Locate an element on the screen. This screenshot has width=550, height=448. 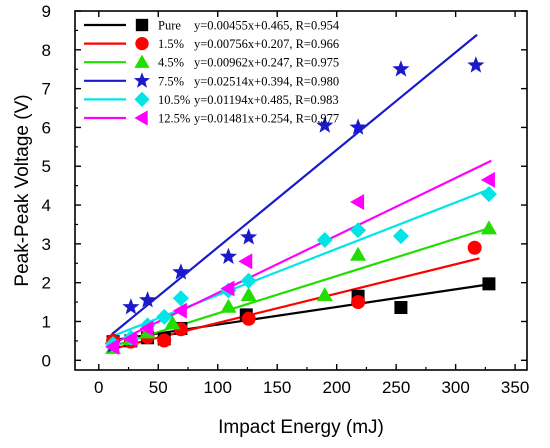
x-tick-label: 250 is located at coordinates (396, 387).